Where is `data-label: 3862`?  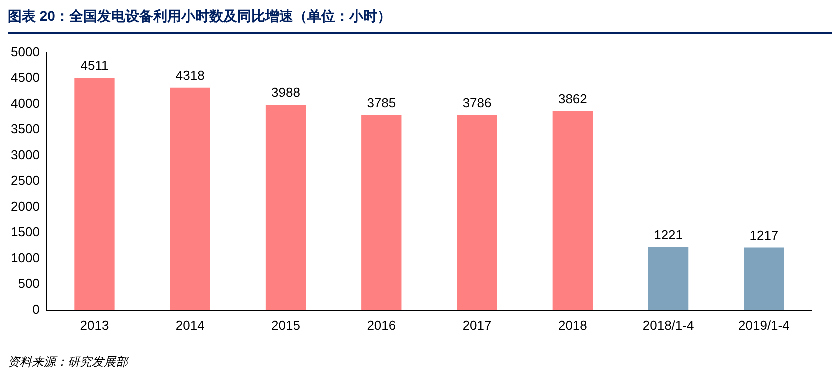 data-label: 3862 is located at coordinates (573, 99).